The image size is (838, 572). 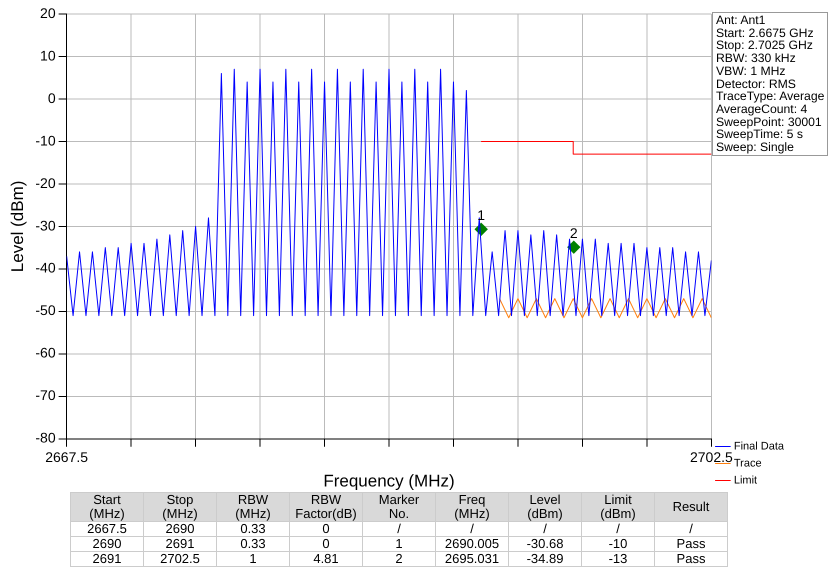 I want to click on y-axis-title: Level (dBm), so click(x=17, y=226).